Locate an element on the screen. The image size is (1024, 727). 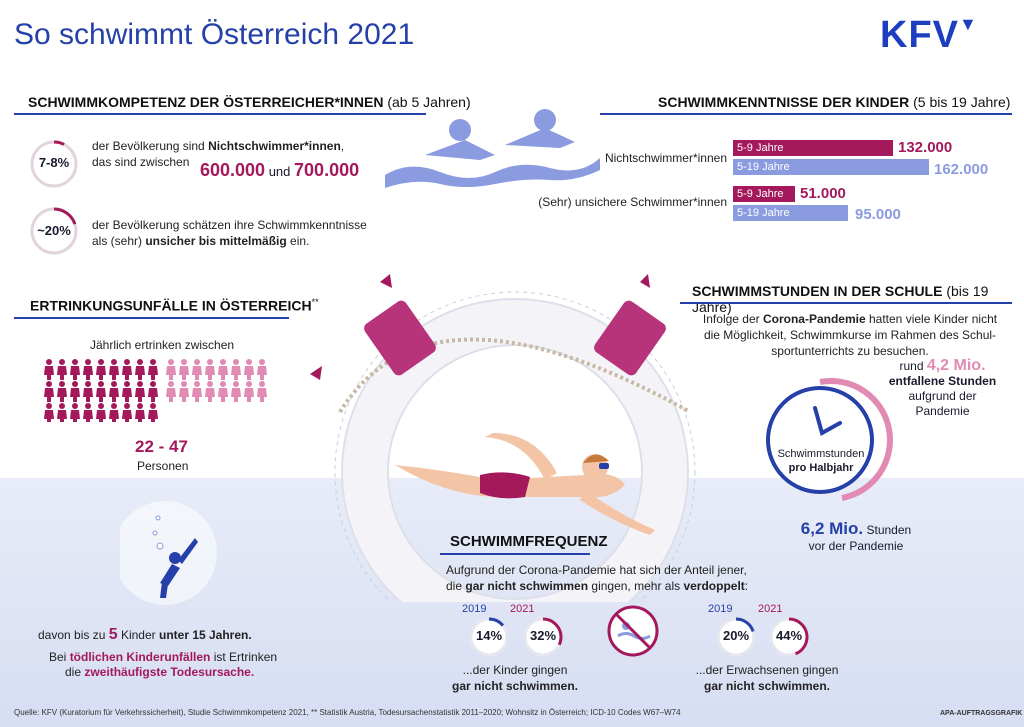
frequency-heading: SCHWIMMFREQUENZ is located at coordinates (529, 541).